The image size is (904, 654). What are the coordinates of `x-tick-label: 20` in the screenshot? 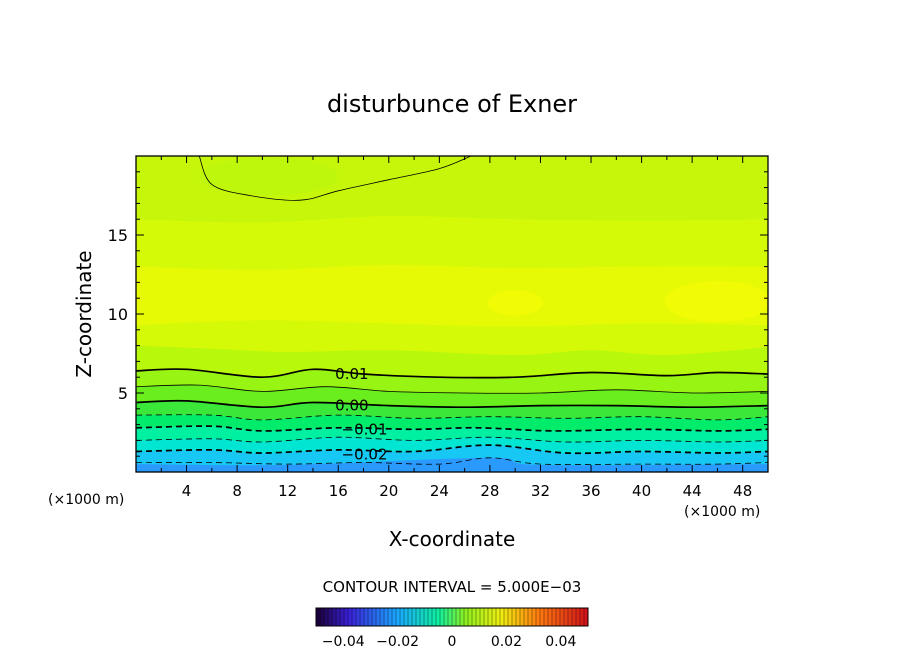 It's located at (388, 491).